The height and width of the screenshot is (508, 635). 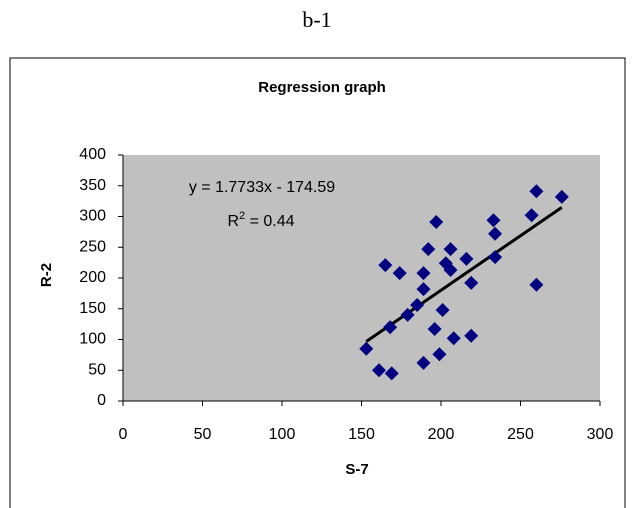 I want to click on trendline, so click(x=464, y=274).